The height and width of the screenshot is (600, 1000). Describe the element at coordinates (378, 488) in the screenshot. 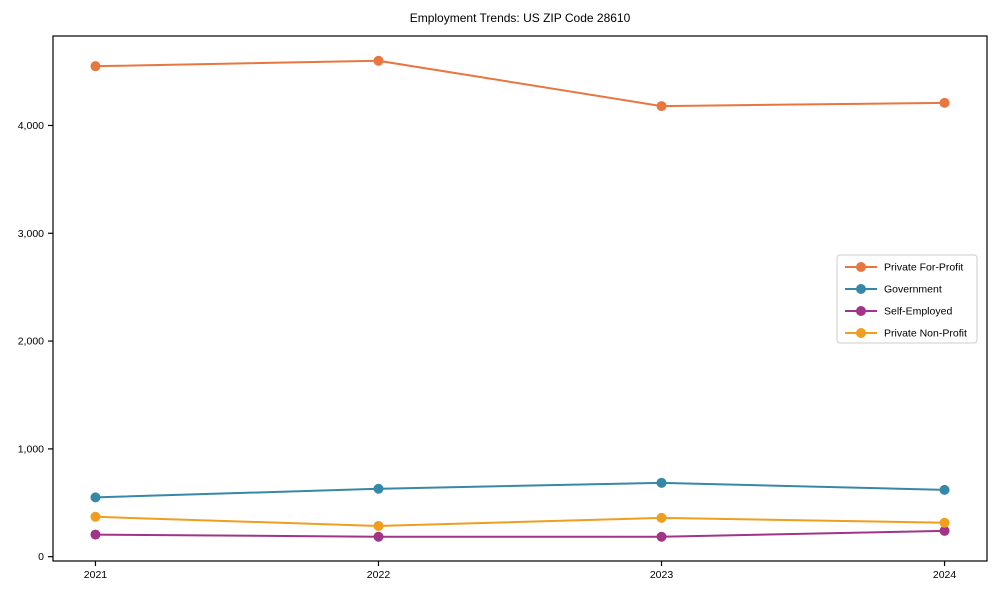

I see `data-point-government-2022` at that location.